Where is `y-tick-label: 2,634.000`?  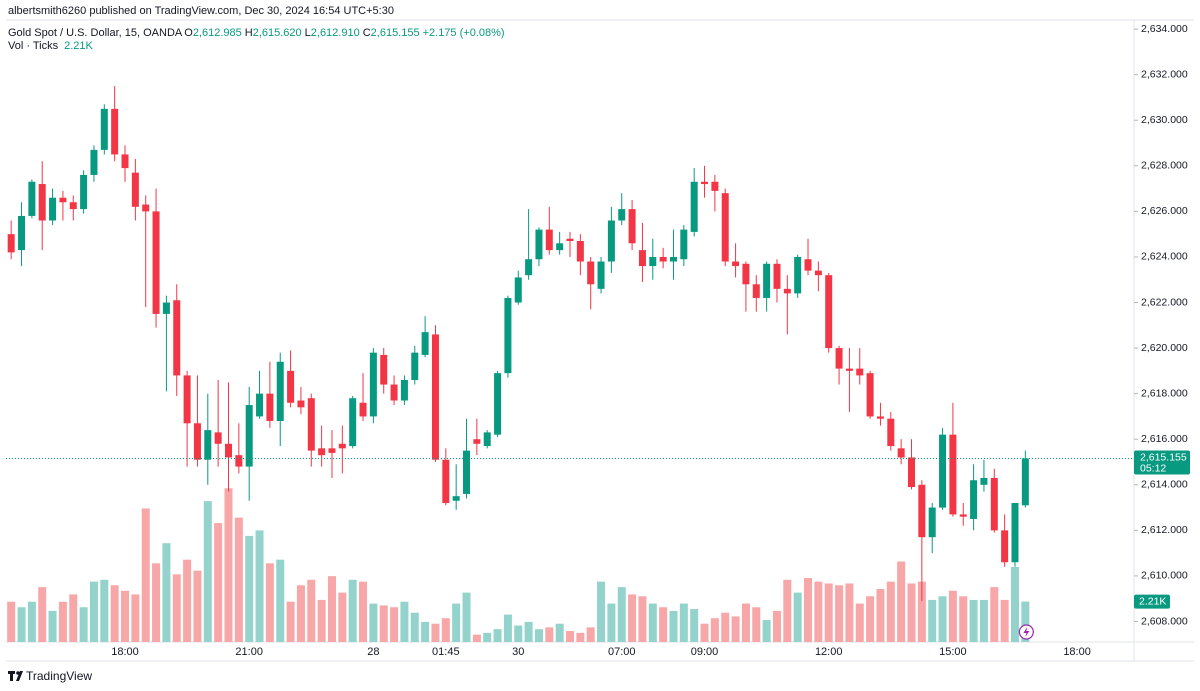 y-tick-label: 2,634.000 is located at coordinates (1164, 29).